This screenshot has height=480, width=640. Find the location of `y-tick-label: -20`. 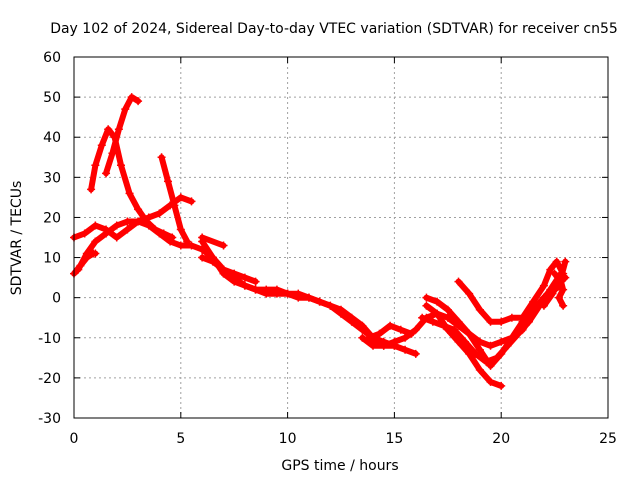

y-tick-label: -20 is located at coordinates (49, 379).